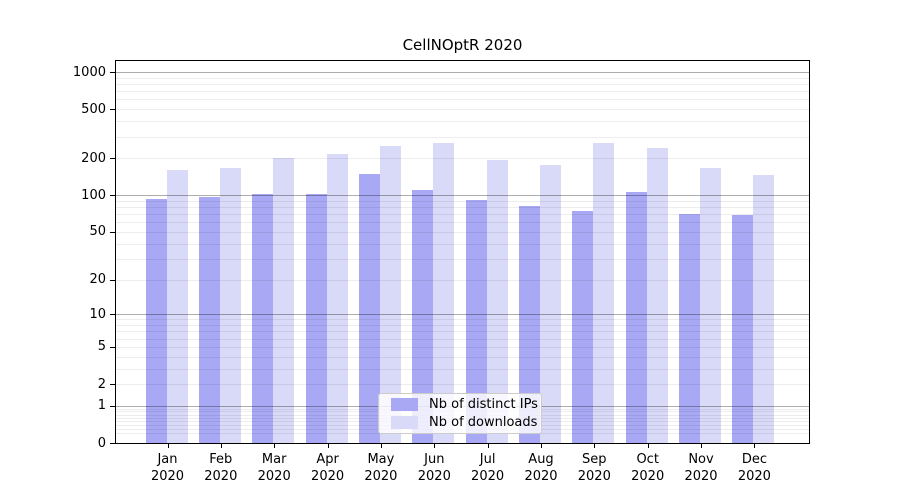  Describe the element at coordinates (404, 422) in the screenshot. I see `legend-swatch-downloads` at that location.